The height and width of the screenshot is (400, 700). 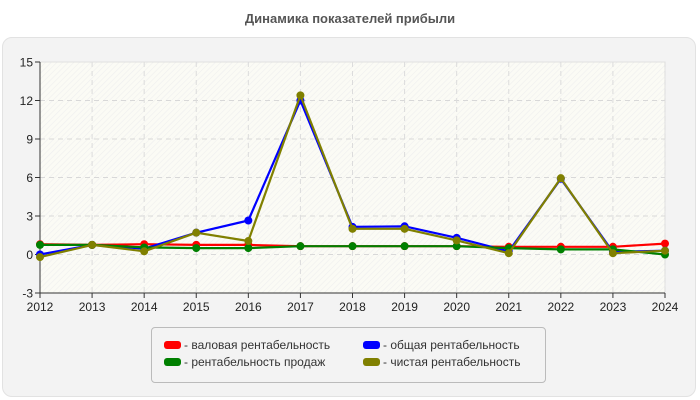 I want to click on legend-item-total-margin: - общая рентабельность, so click(x=441, y=345).